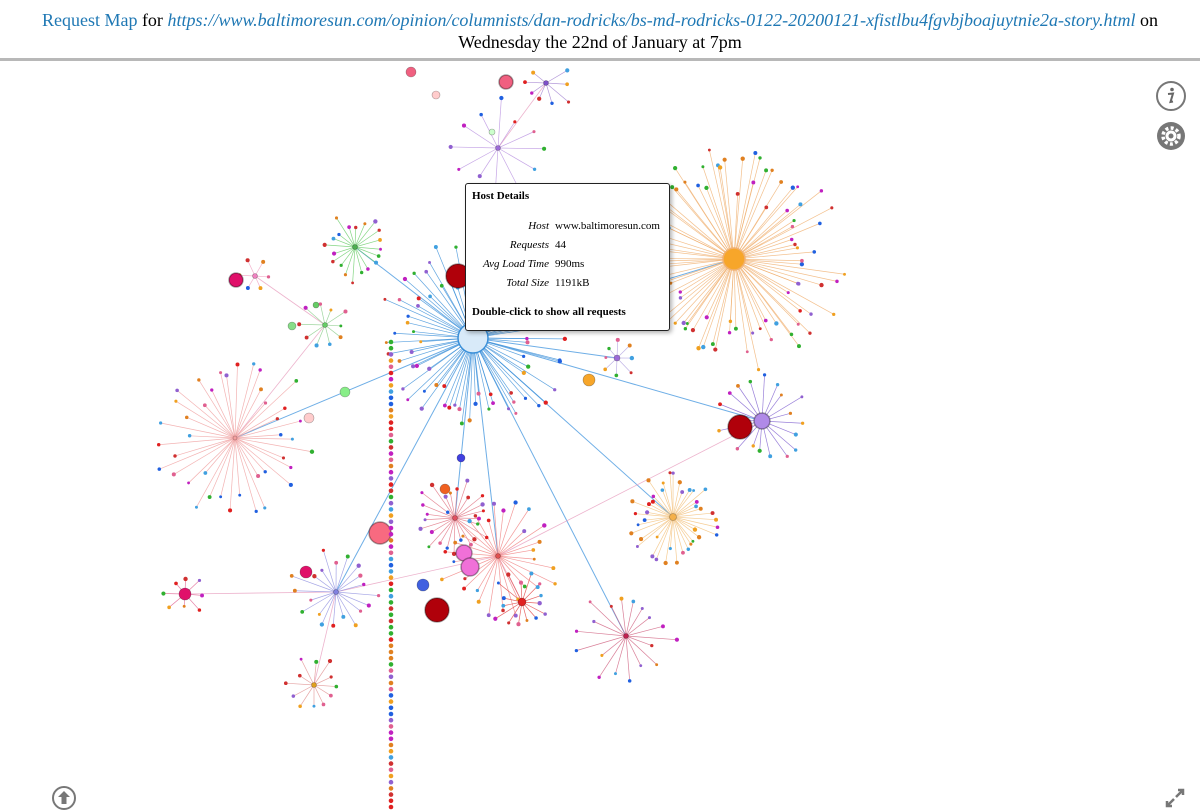  What do you see at coordinates (64, 798) in the screenshot?
I see `upload-button` at bounding box center [64, 798].